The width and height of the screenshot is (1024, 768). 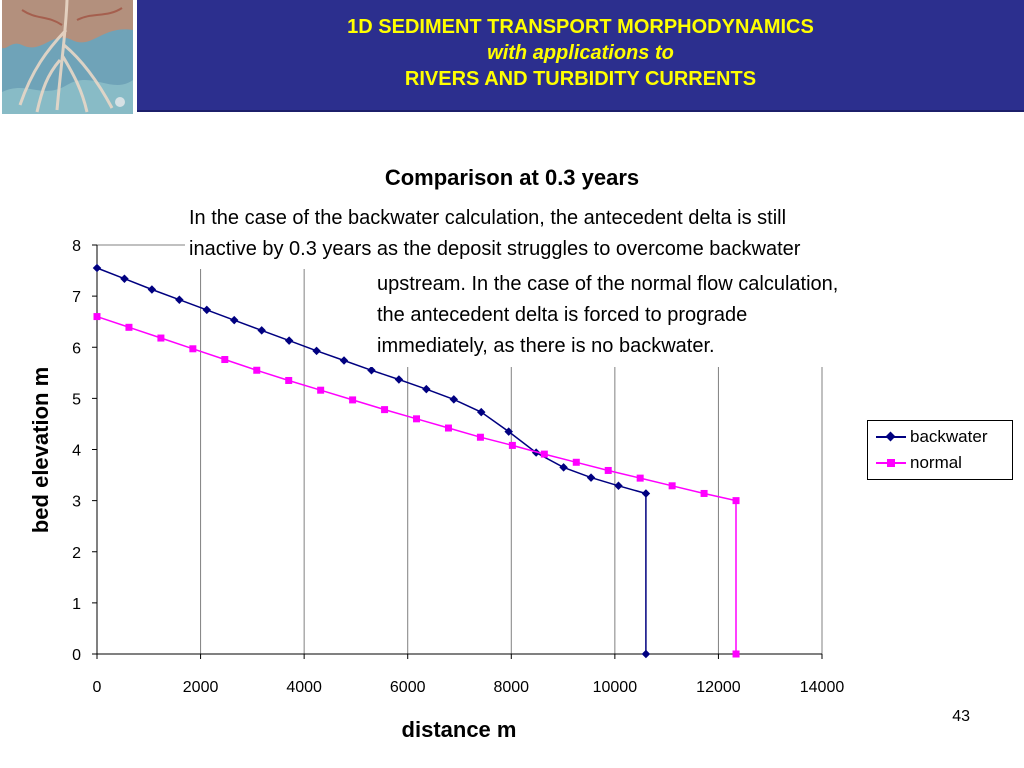 I want to click on x-tick-label: 14000, so click(x=822, y=687).